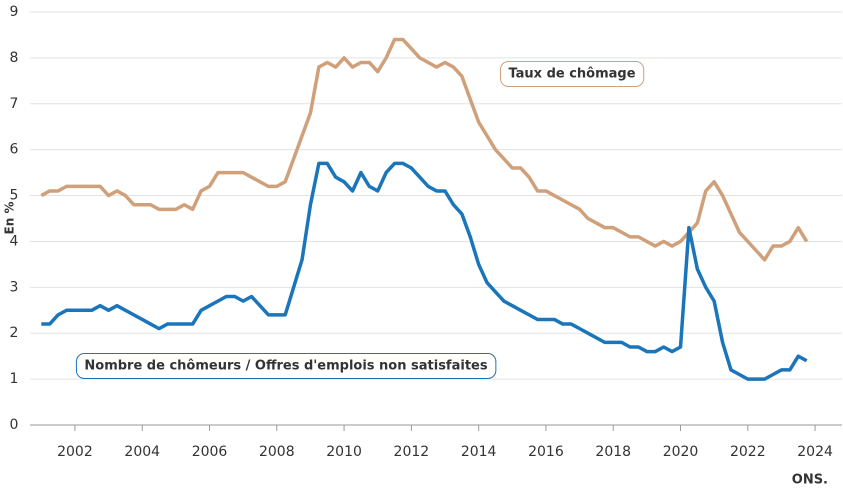 This screenshot has height=489, width=843. Describe the element at coordinates (14, 287) in the screenshot. I see `y-tick-label: 3` at that location.